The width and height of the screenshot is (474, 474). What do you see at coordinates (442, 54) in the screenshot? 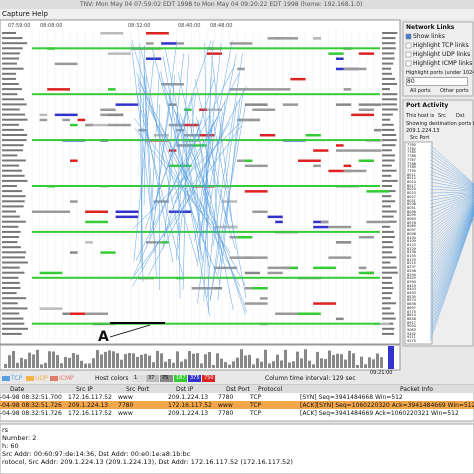
I see `checkbox-label: Highlight UDP links` at bounding box center [442, 54].